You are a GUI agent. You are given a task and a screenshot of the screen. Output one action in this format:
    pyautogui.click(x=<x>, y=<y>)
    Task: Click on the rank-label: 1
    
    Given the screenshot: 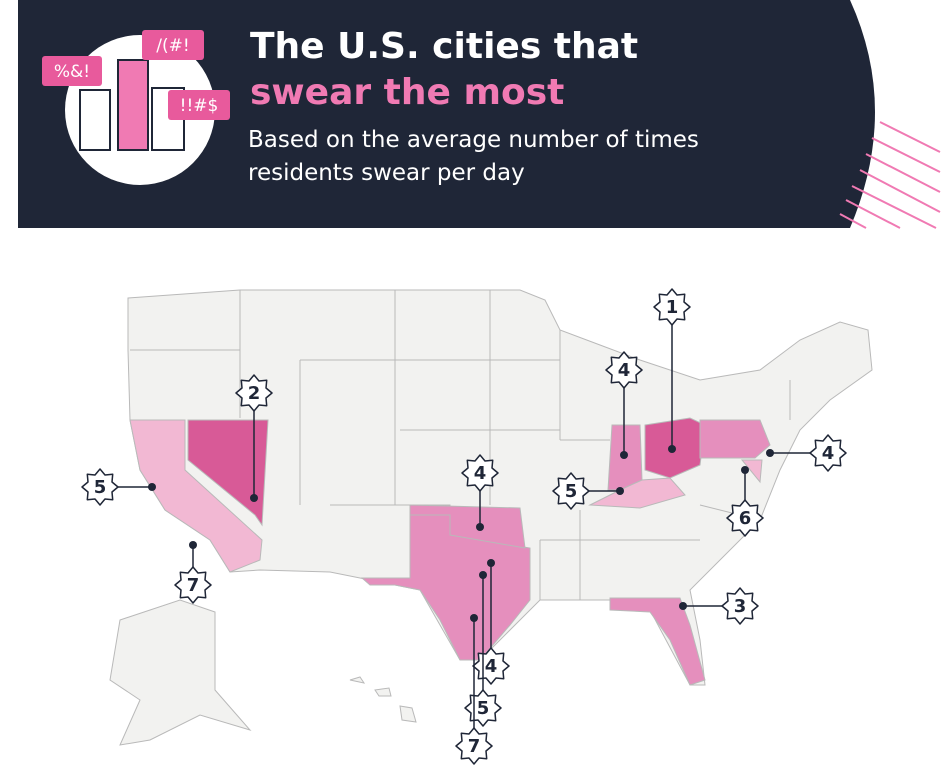 What is the action you would take?
    pyautogui.click(x=672, y=307)
    